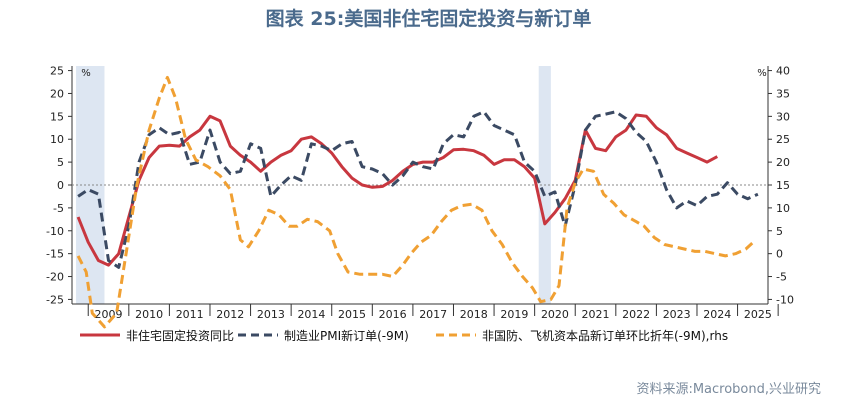 The height and width of the screenshot is (401, 857). Describe the element at coordinates (783, 208) in the screenshot. I see `right-tick-label: 10` at that location.